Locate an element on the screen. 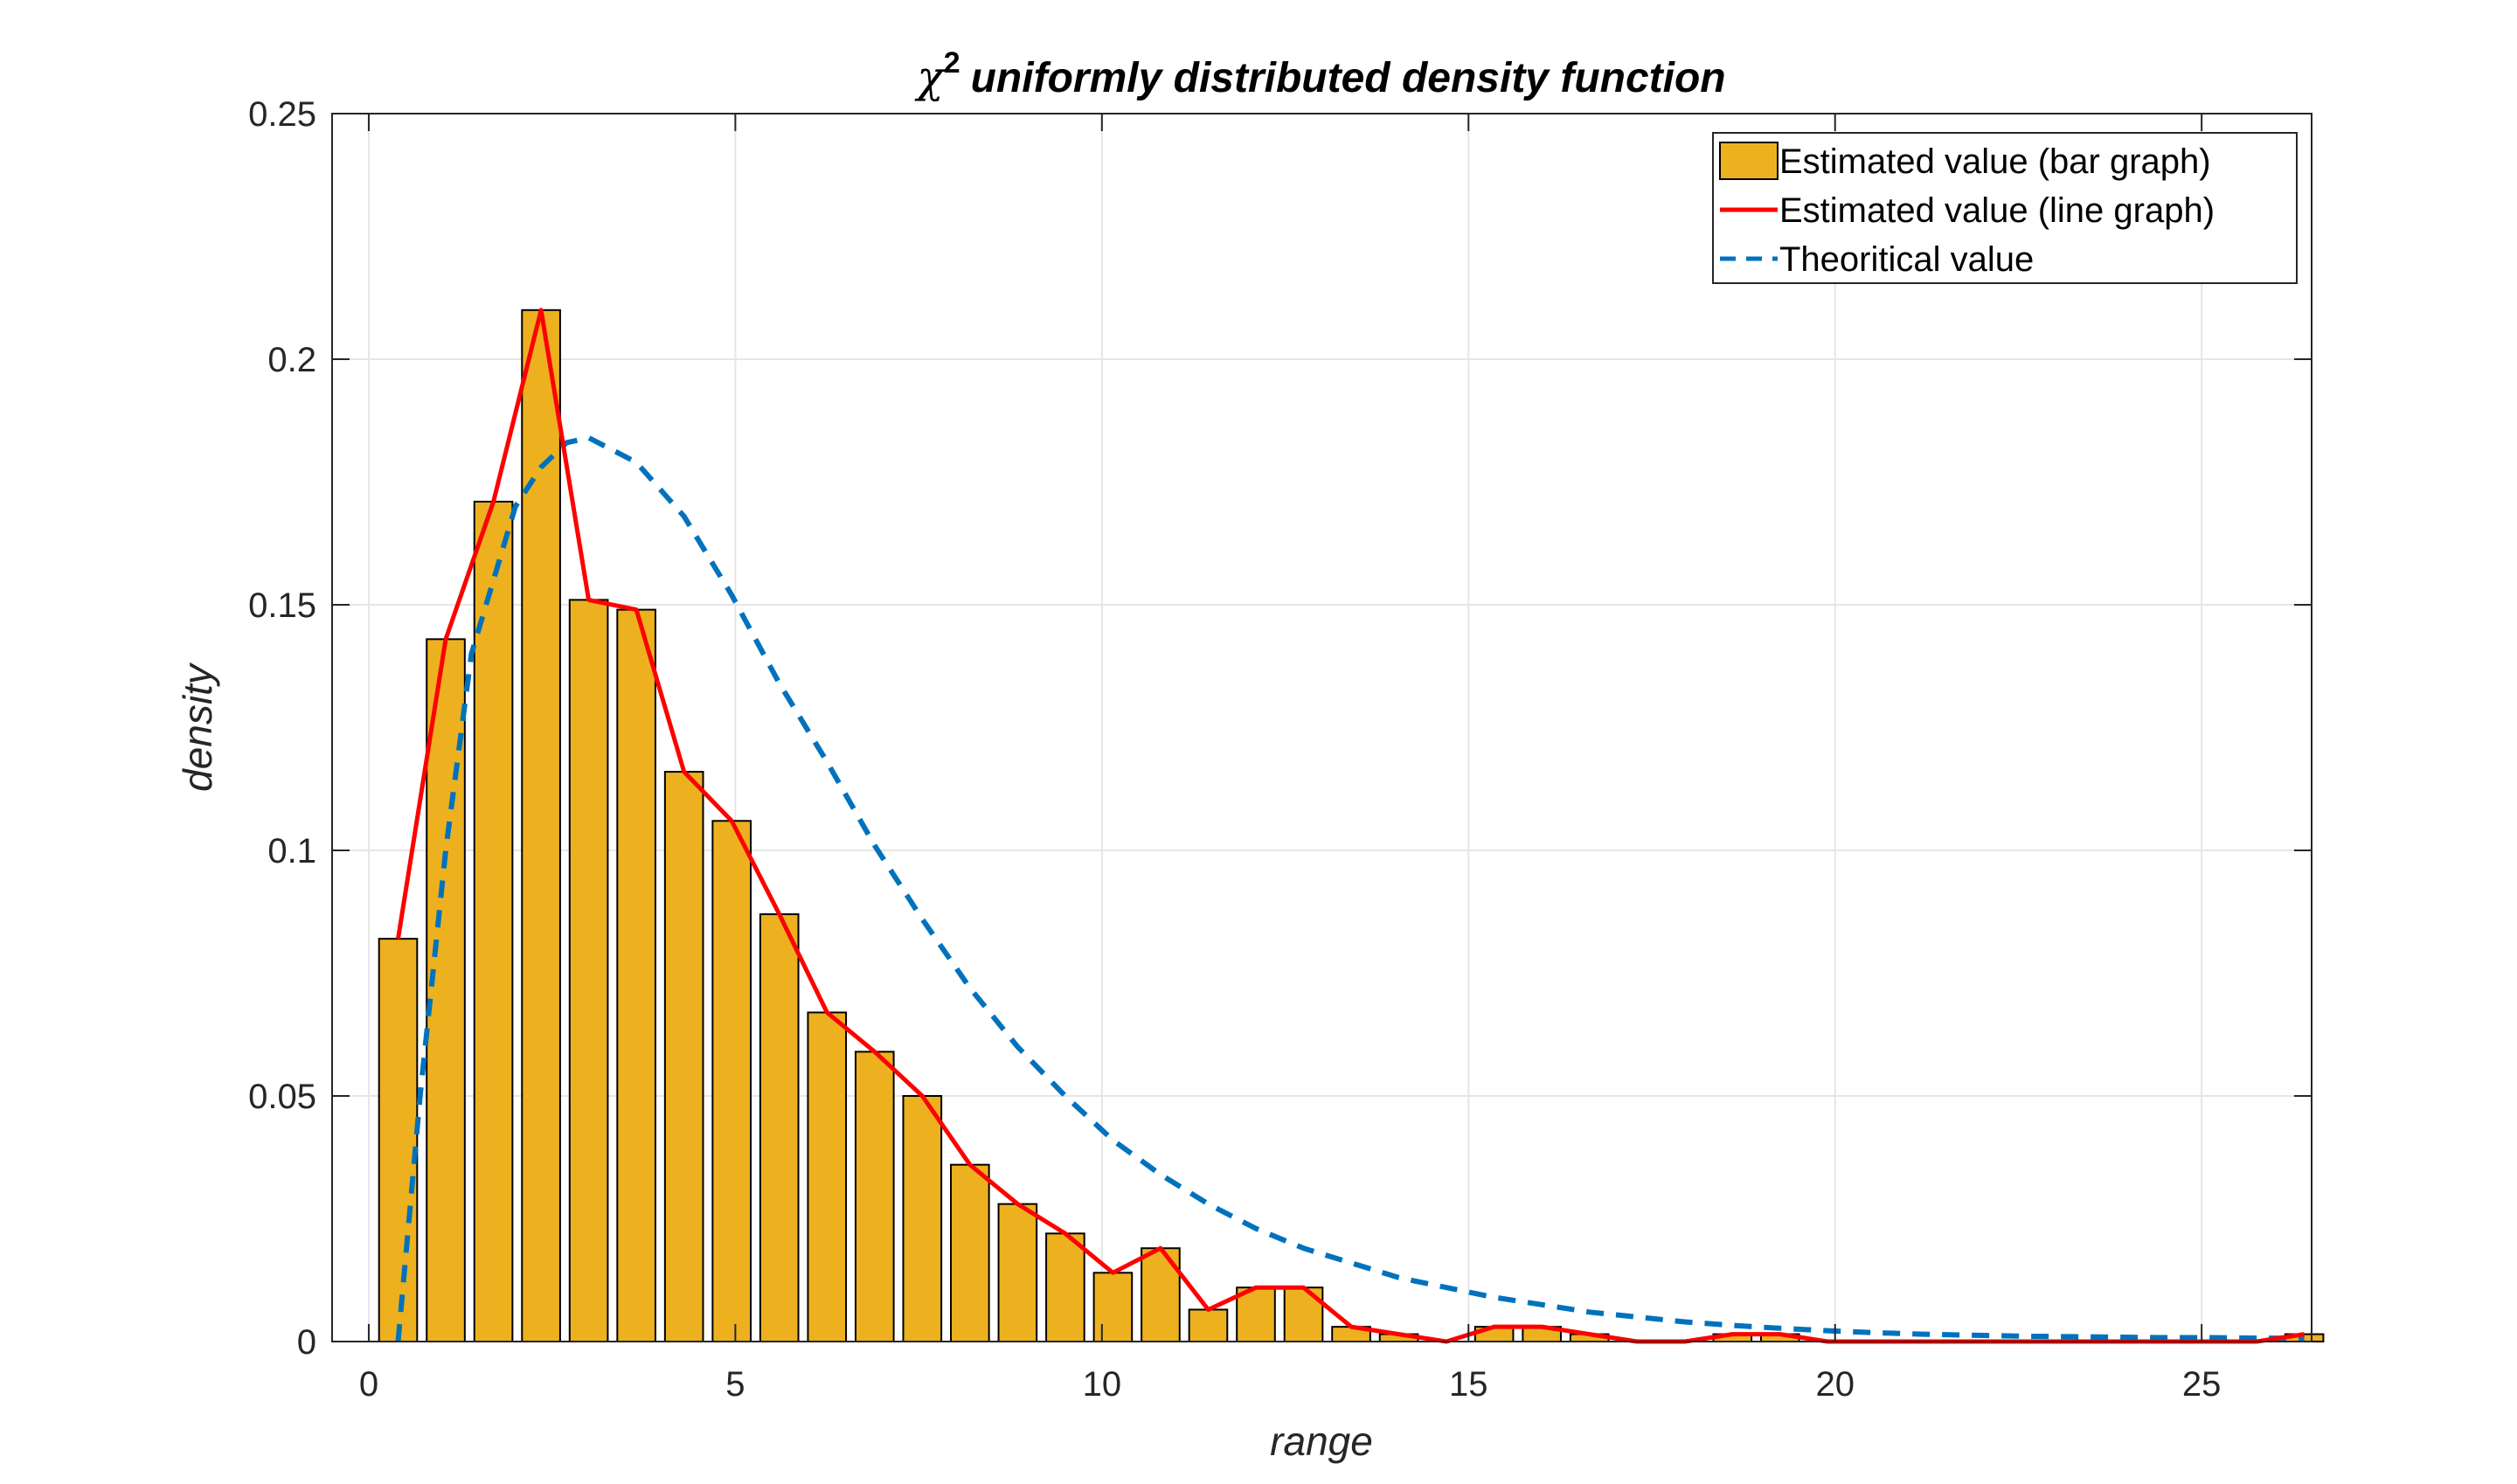  x-tick-label: 10 is located at coordinates (1102, 1384).